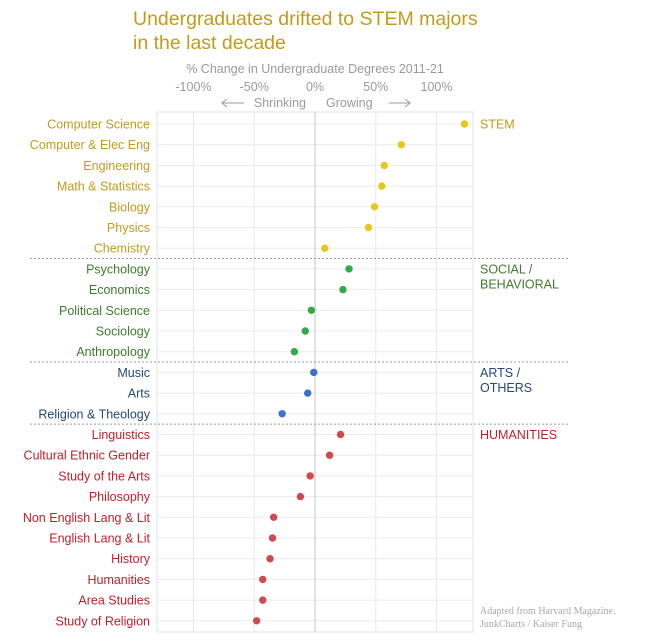 This screenshot has height=641, width=650. I want to click on category-label: Philosophy, so click(120, 497).